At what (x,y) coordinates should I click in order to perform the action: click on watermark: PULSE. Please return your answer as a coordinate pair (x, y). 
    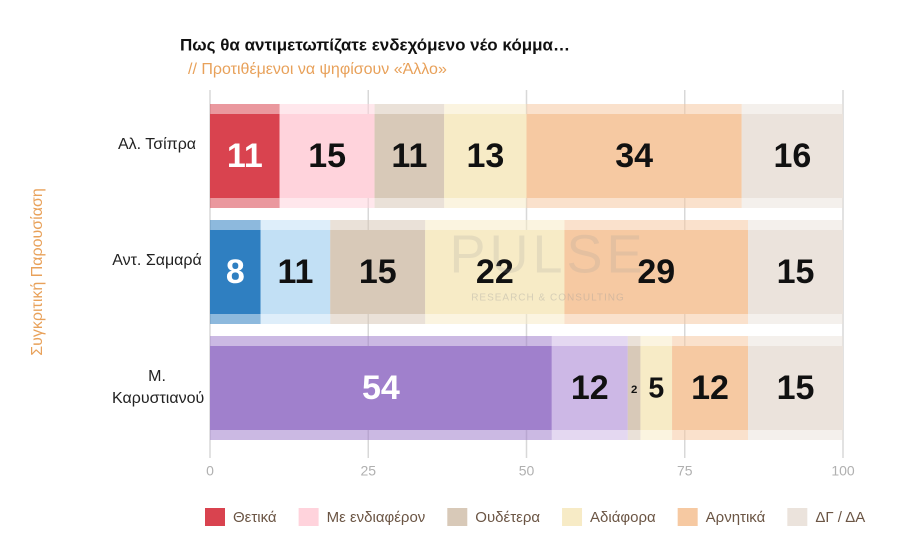
    Looking at the image, I should click on (547, 254).